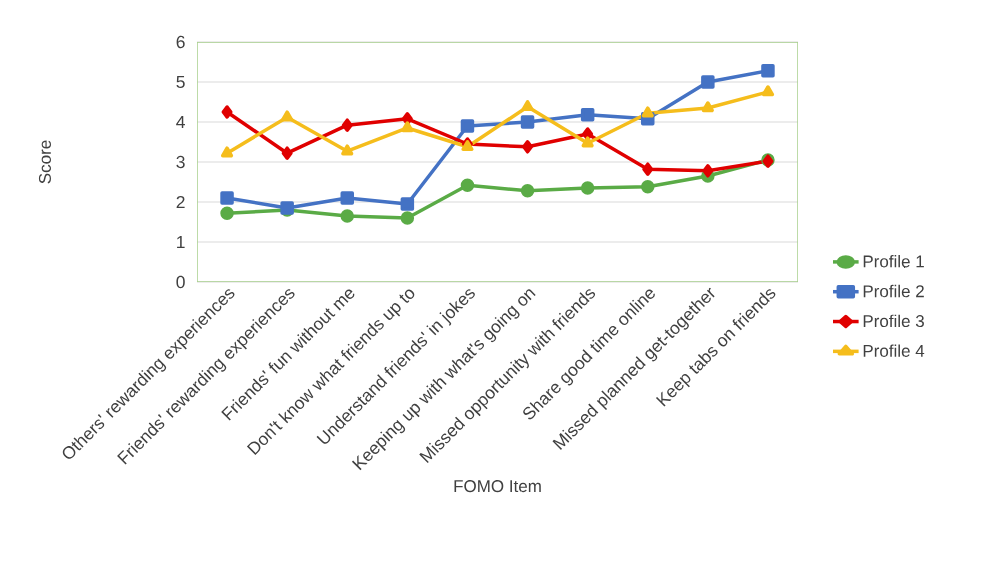 This screenshot has height=585, width=1004. What do you see at coordinates (497, 486) in the screenshot?
I see `x-axis-title: FOMO Item` at bounding box center [497, 486].